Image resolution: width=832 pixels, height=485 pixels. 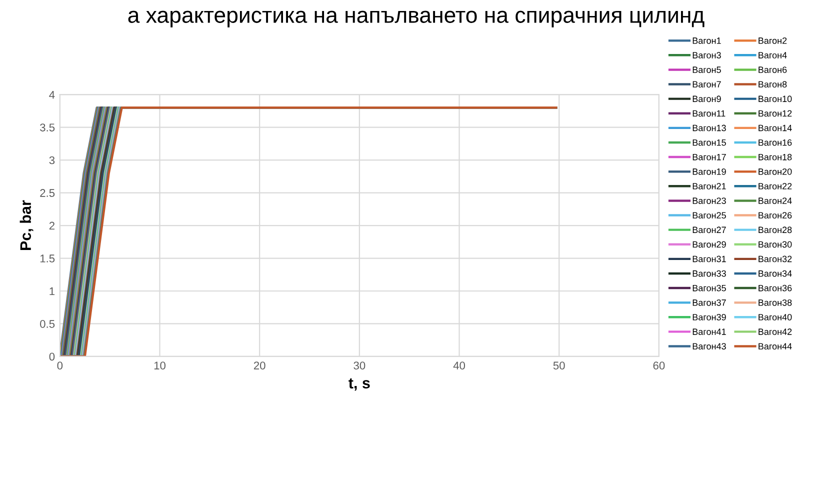 What do you see at coordinates (775, 288) in the screenshot?
I see `legend-label: Вагон36` at bounding box center [775, 288].